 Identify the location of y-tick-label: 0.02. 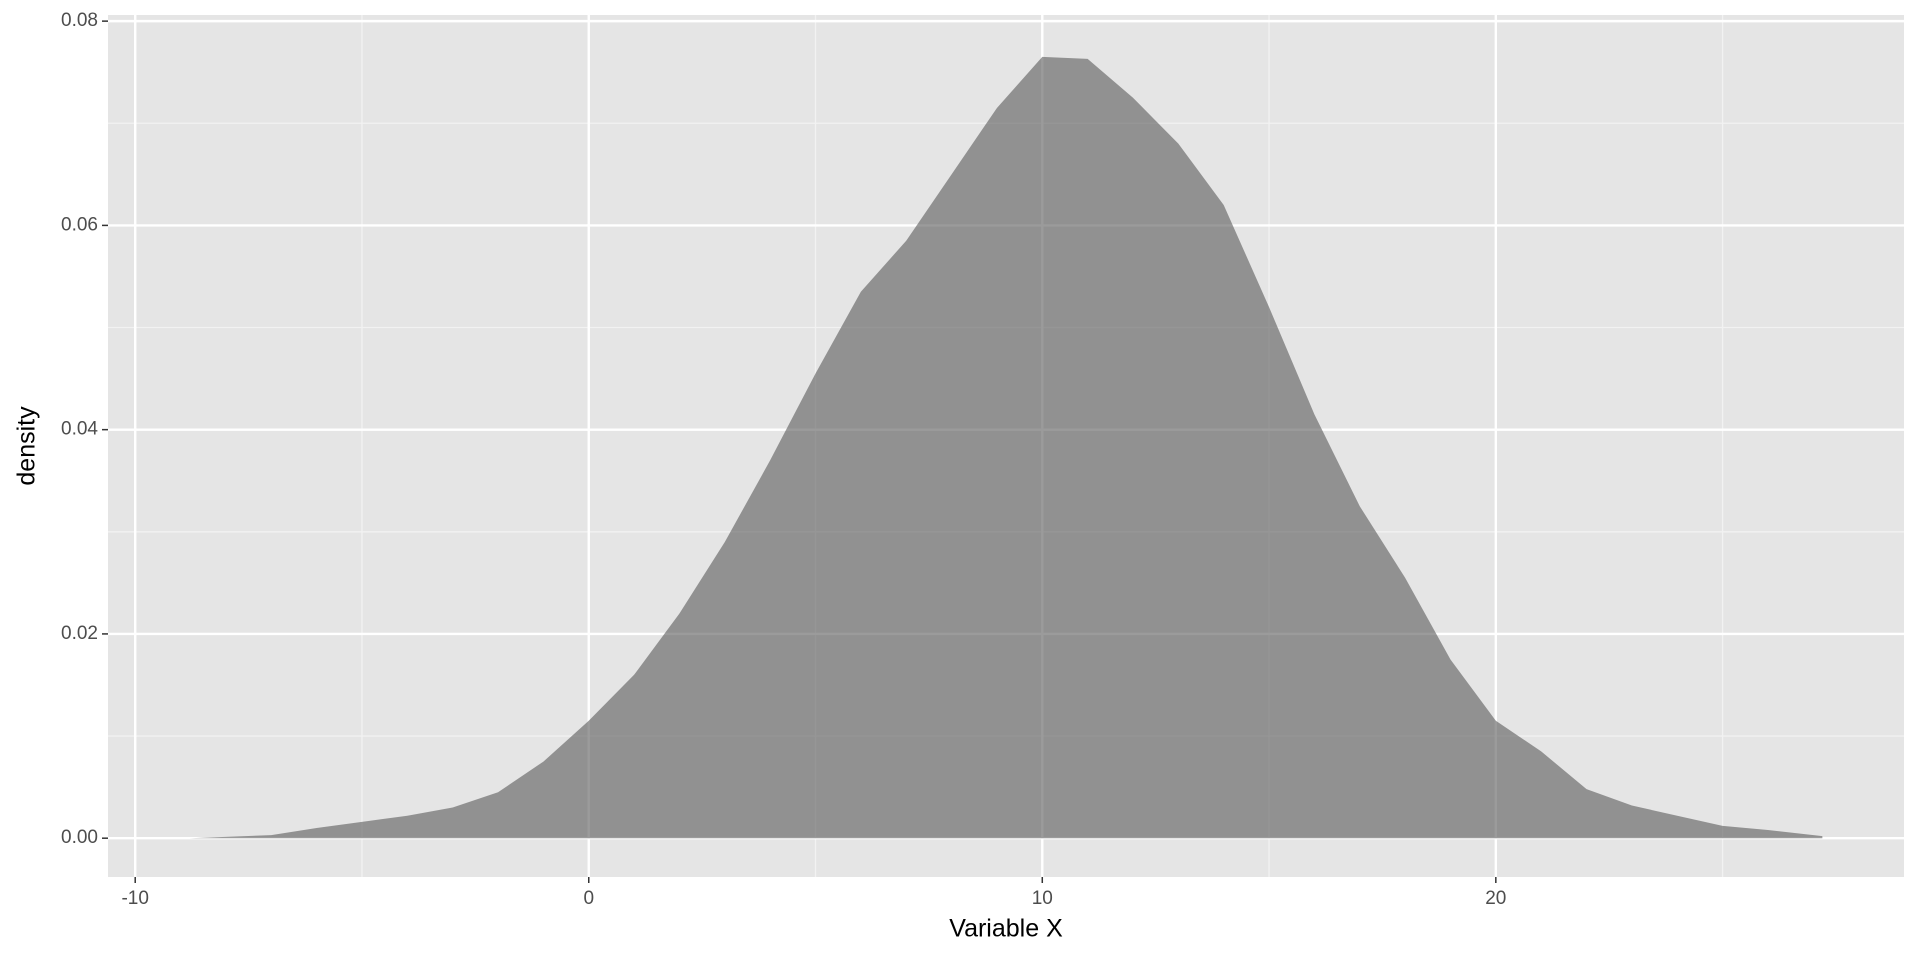
(79, 633).